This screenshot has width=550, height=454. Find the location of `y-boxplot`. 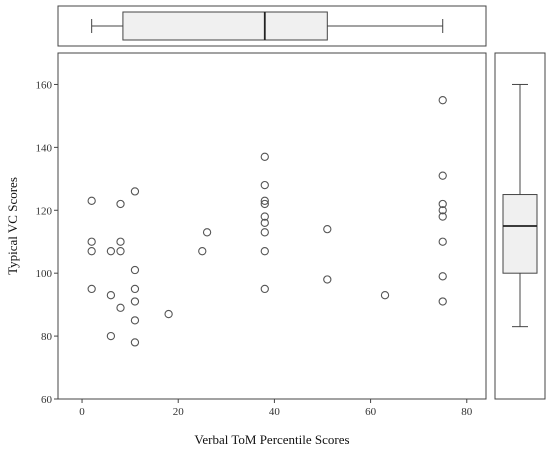

y-boxplot is located at coordinates (520, 205).